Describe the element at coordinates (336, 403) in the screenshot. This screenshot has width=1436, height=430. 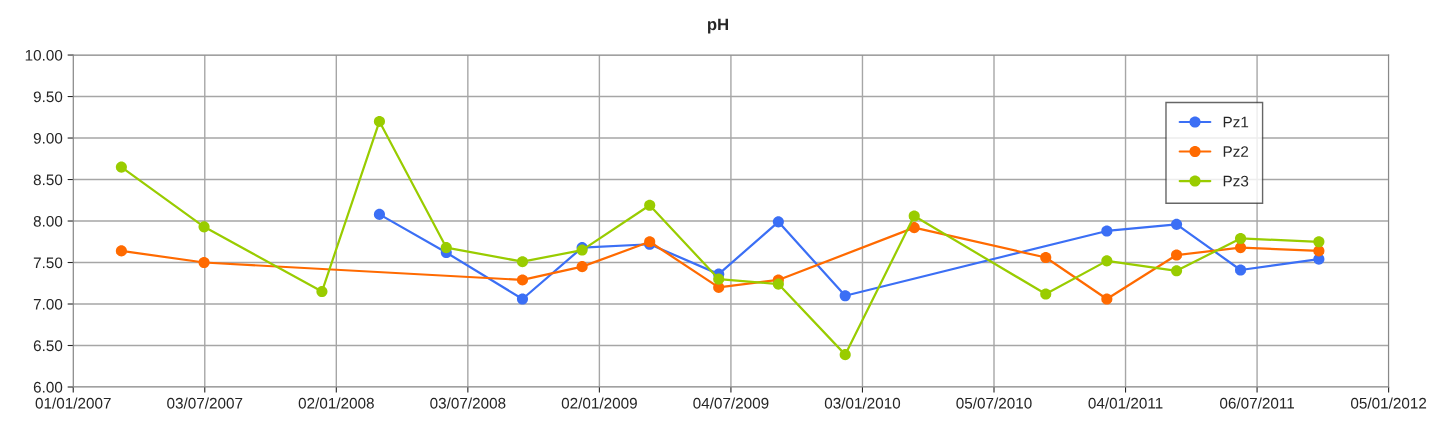
I see `x-tick-label: 02/01/2008` at that location.